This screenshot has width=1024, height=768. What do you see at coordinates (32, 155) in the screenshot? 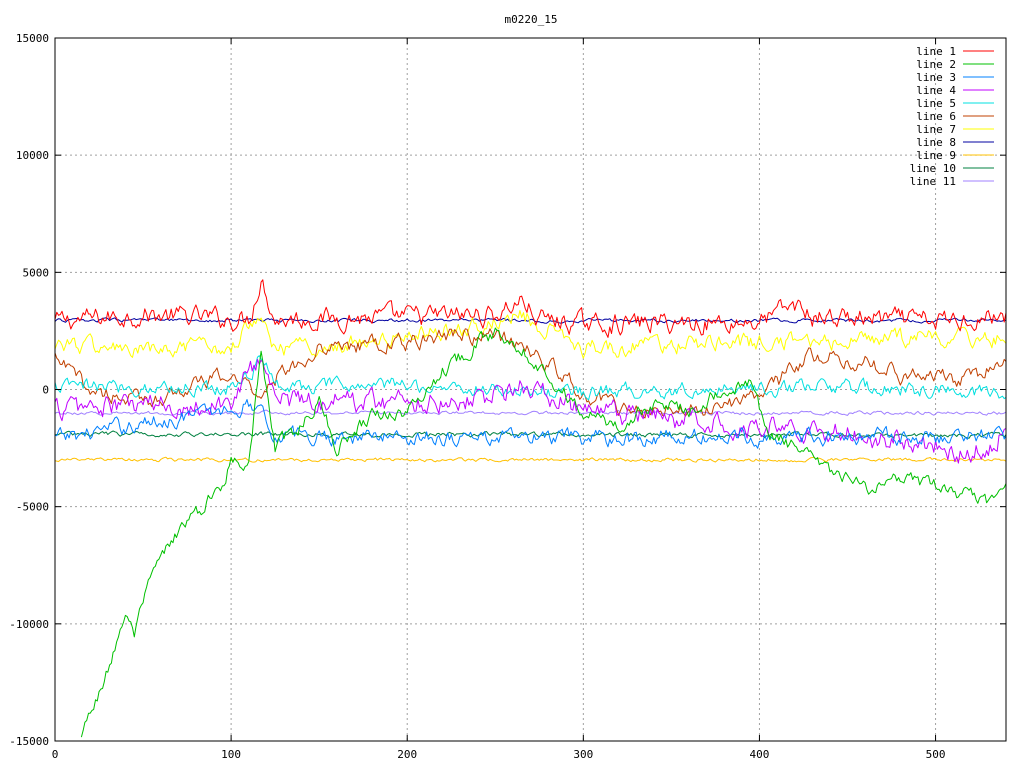
I see `y-tick-label: 10000` at bounding box center [32, 155].